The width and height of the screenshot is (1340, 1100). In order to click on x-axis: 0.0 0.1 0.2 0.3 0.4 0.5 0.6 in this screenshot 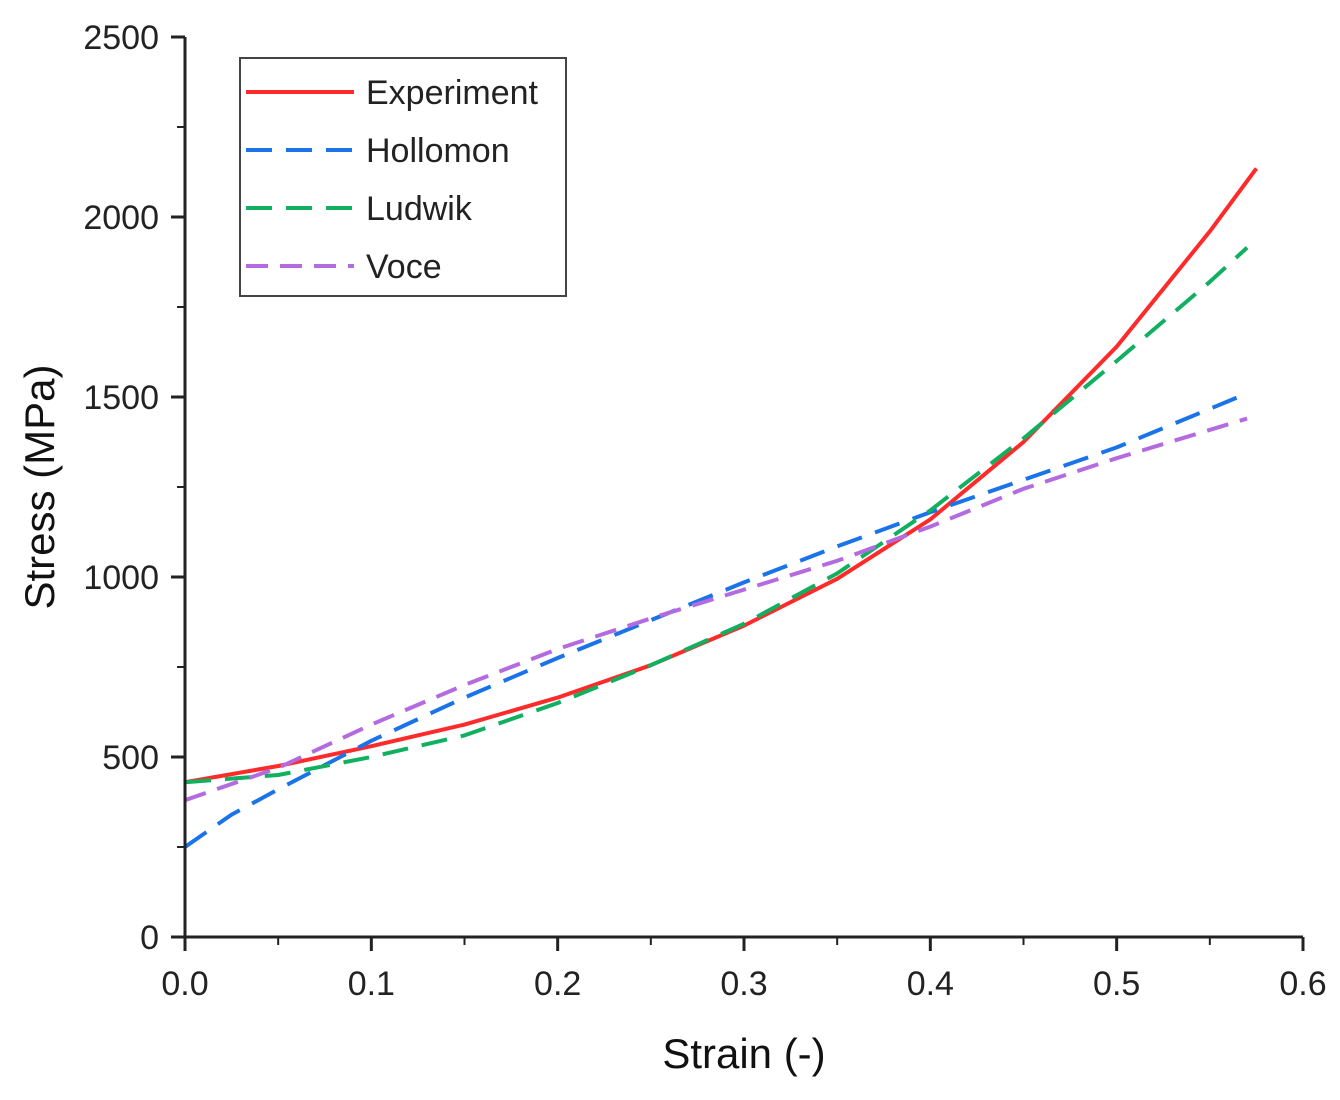, I will do `click(744, 970)`.